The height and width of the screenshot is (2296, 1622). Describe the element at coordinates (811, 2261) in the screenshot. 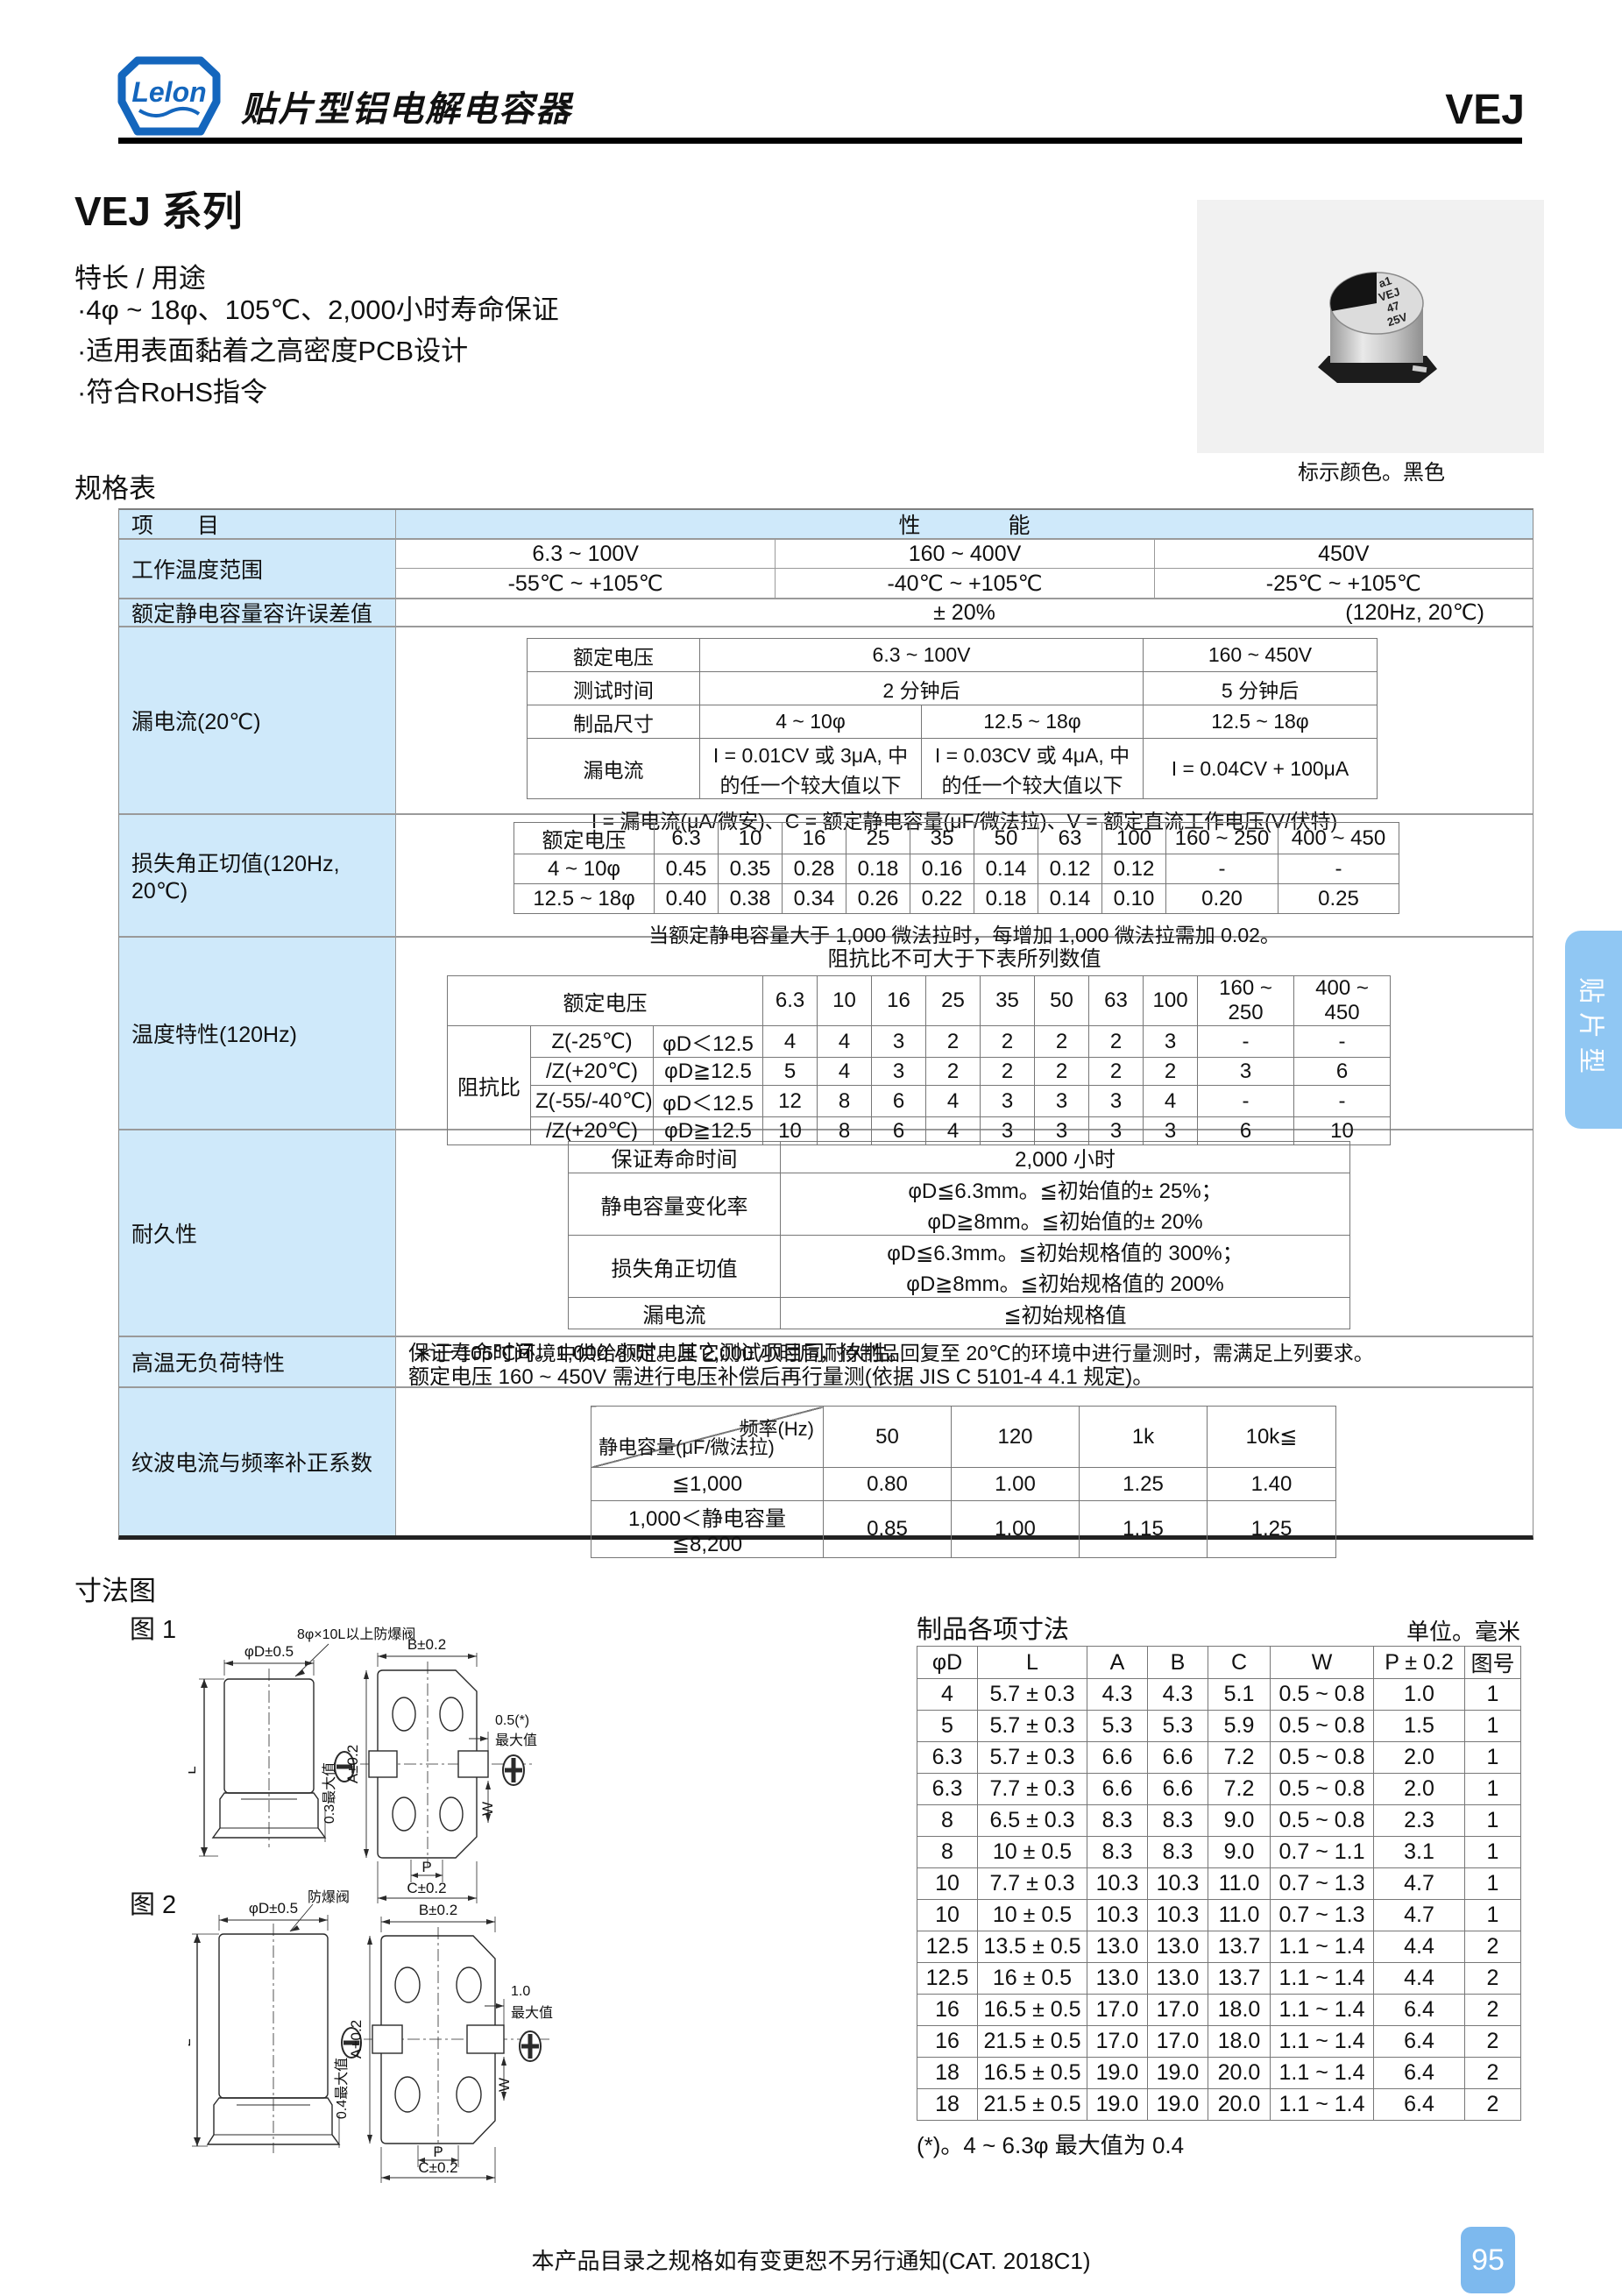

I see `footer-notice: 本产品目录之规格如有变更恕不另行通知(CAT. 2018C1)` at that location.